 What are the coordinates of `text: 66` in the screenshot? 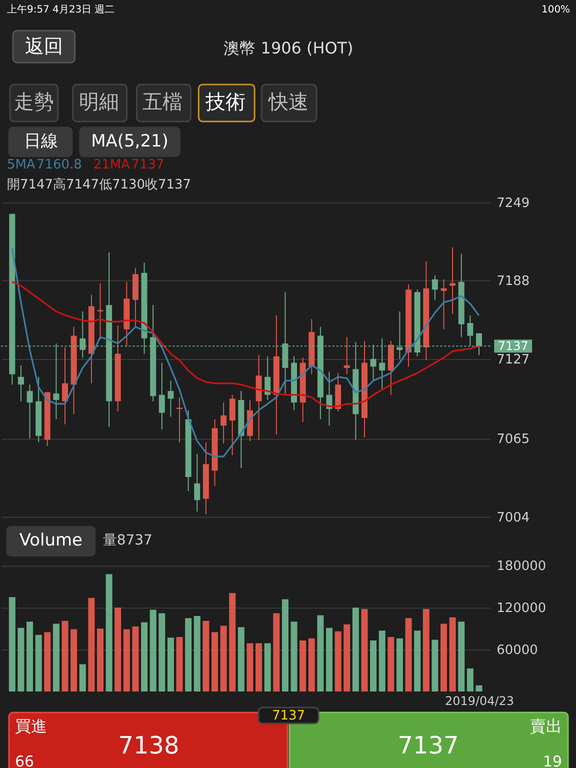 It's located at (24, 760).